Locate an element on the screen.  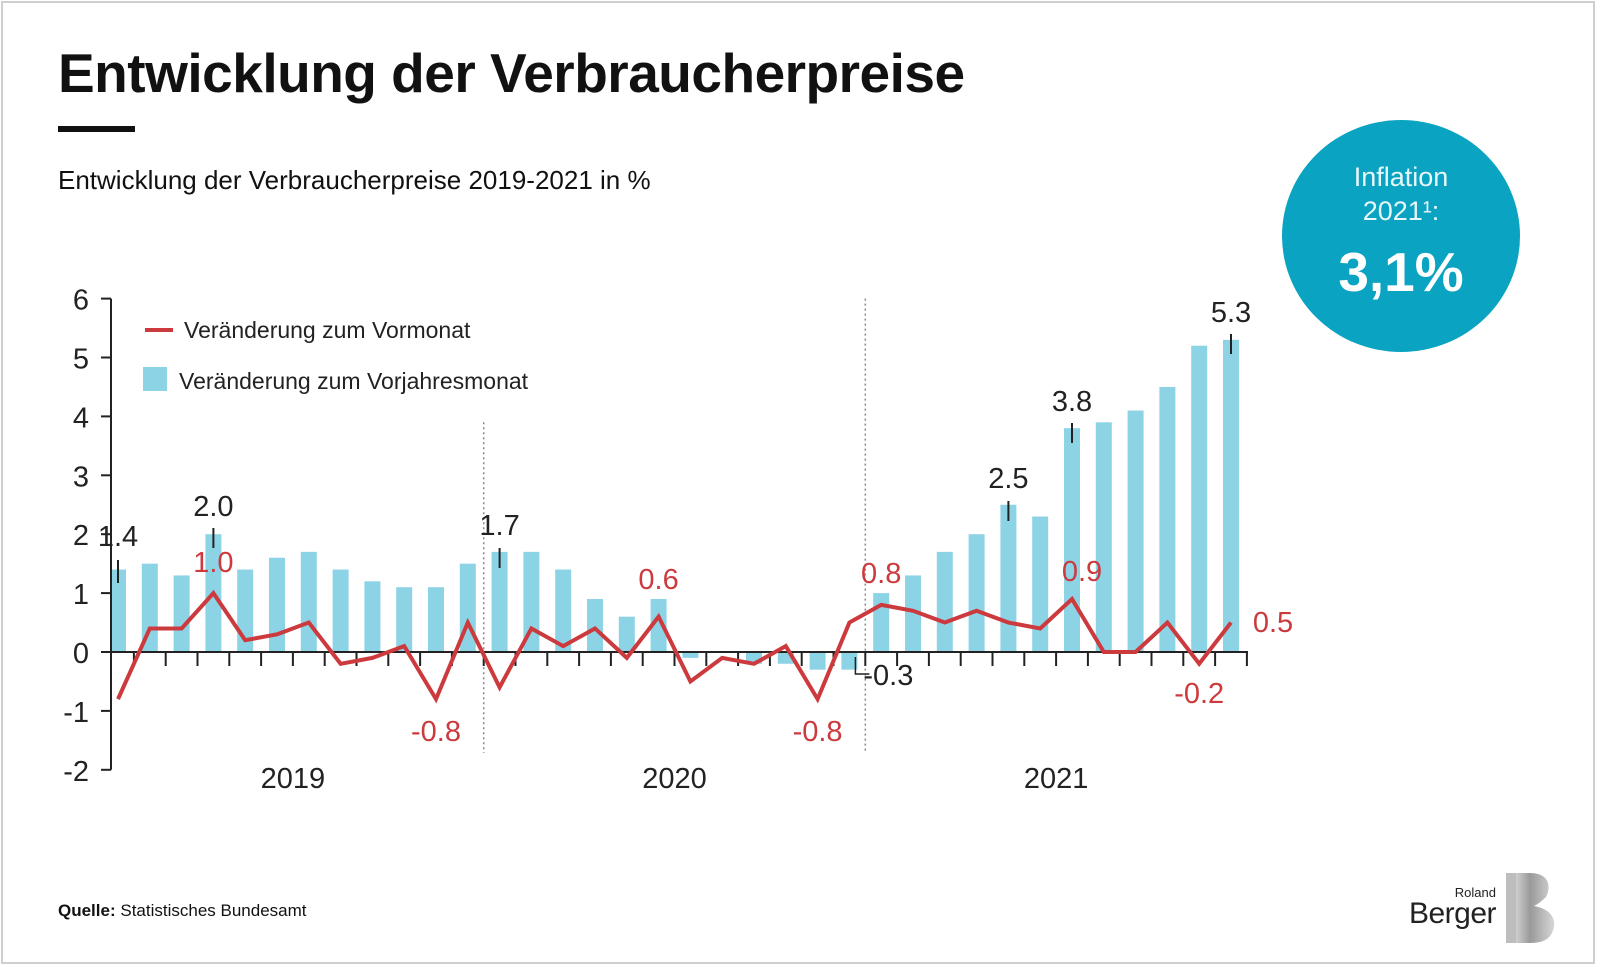
source-note: Quelle: Statistisches Bundesamt is located at coordinates (182, 911).